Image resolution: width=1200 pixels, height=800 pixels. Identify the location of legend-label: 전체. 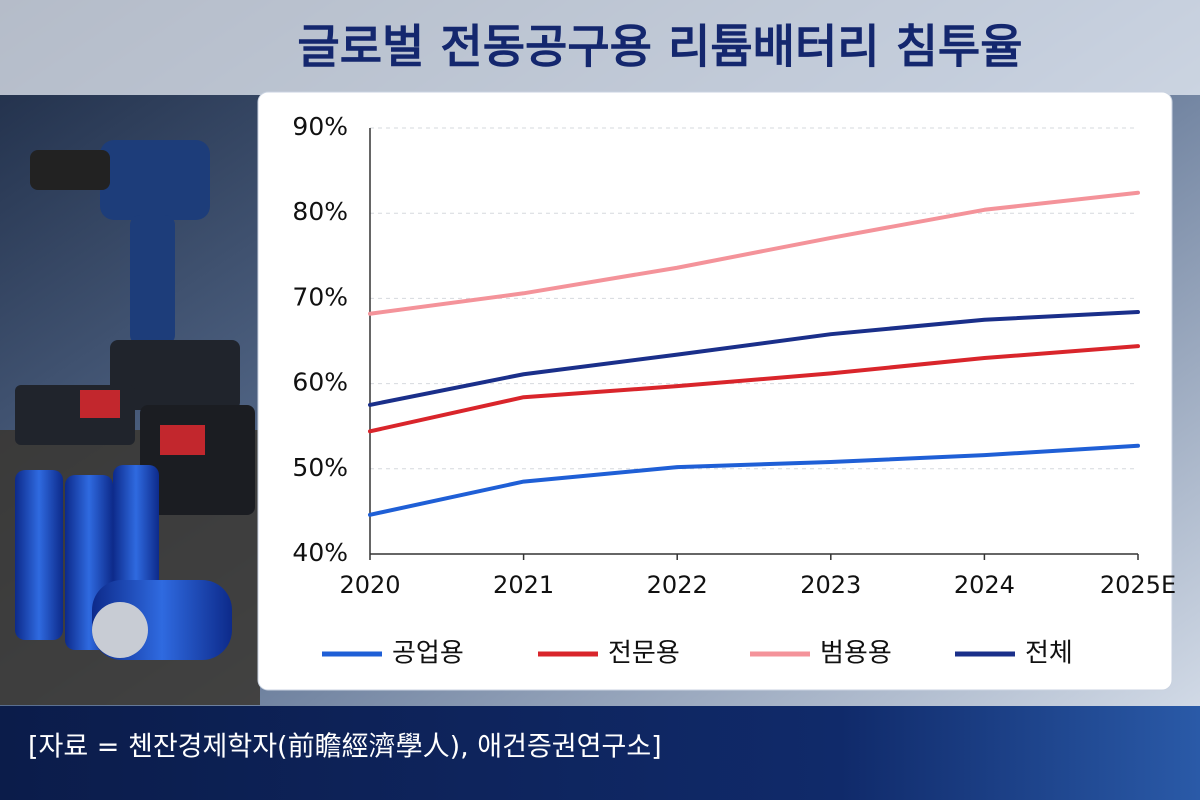
(1049, 654).